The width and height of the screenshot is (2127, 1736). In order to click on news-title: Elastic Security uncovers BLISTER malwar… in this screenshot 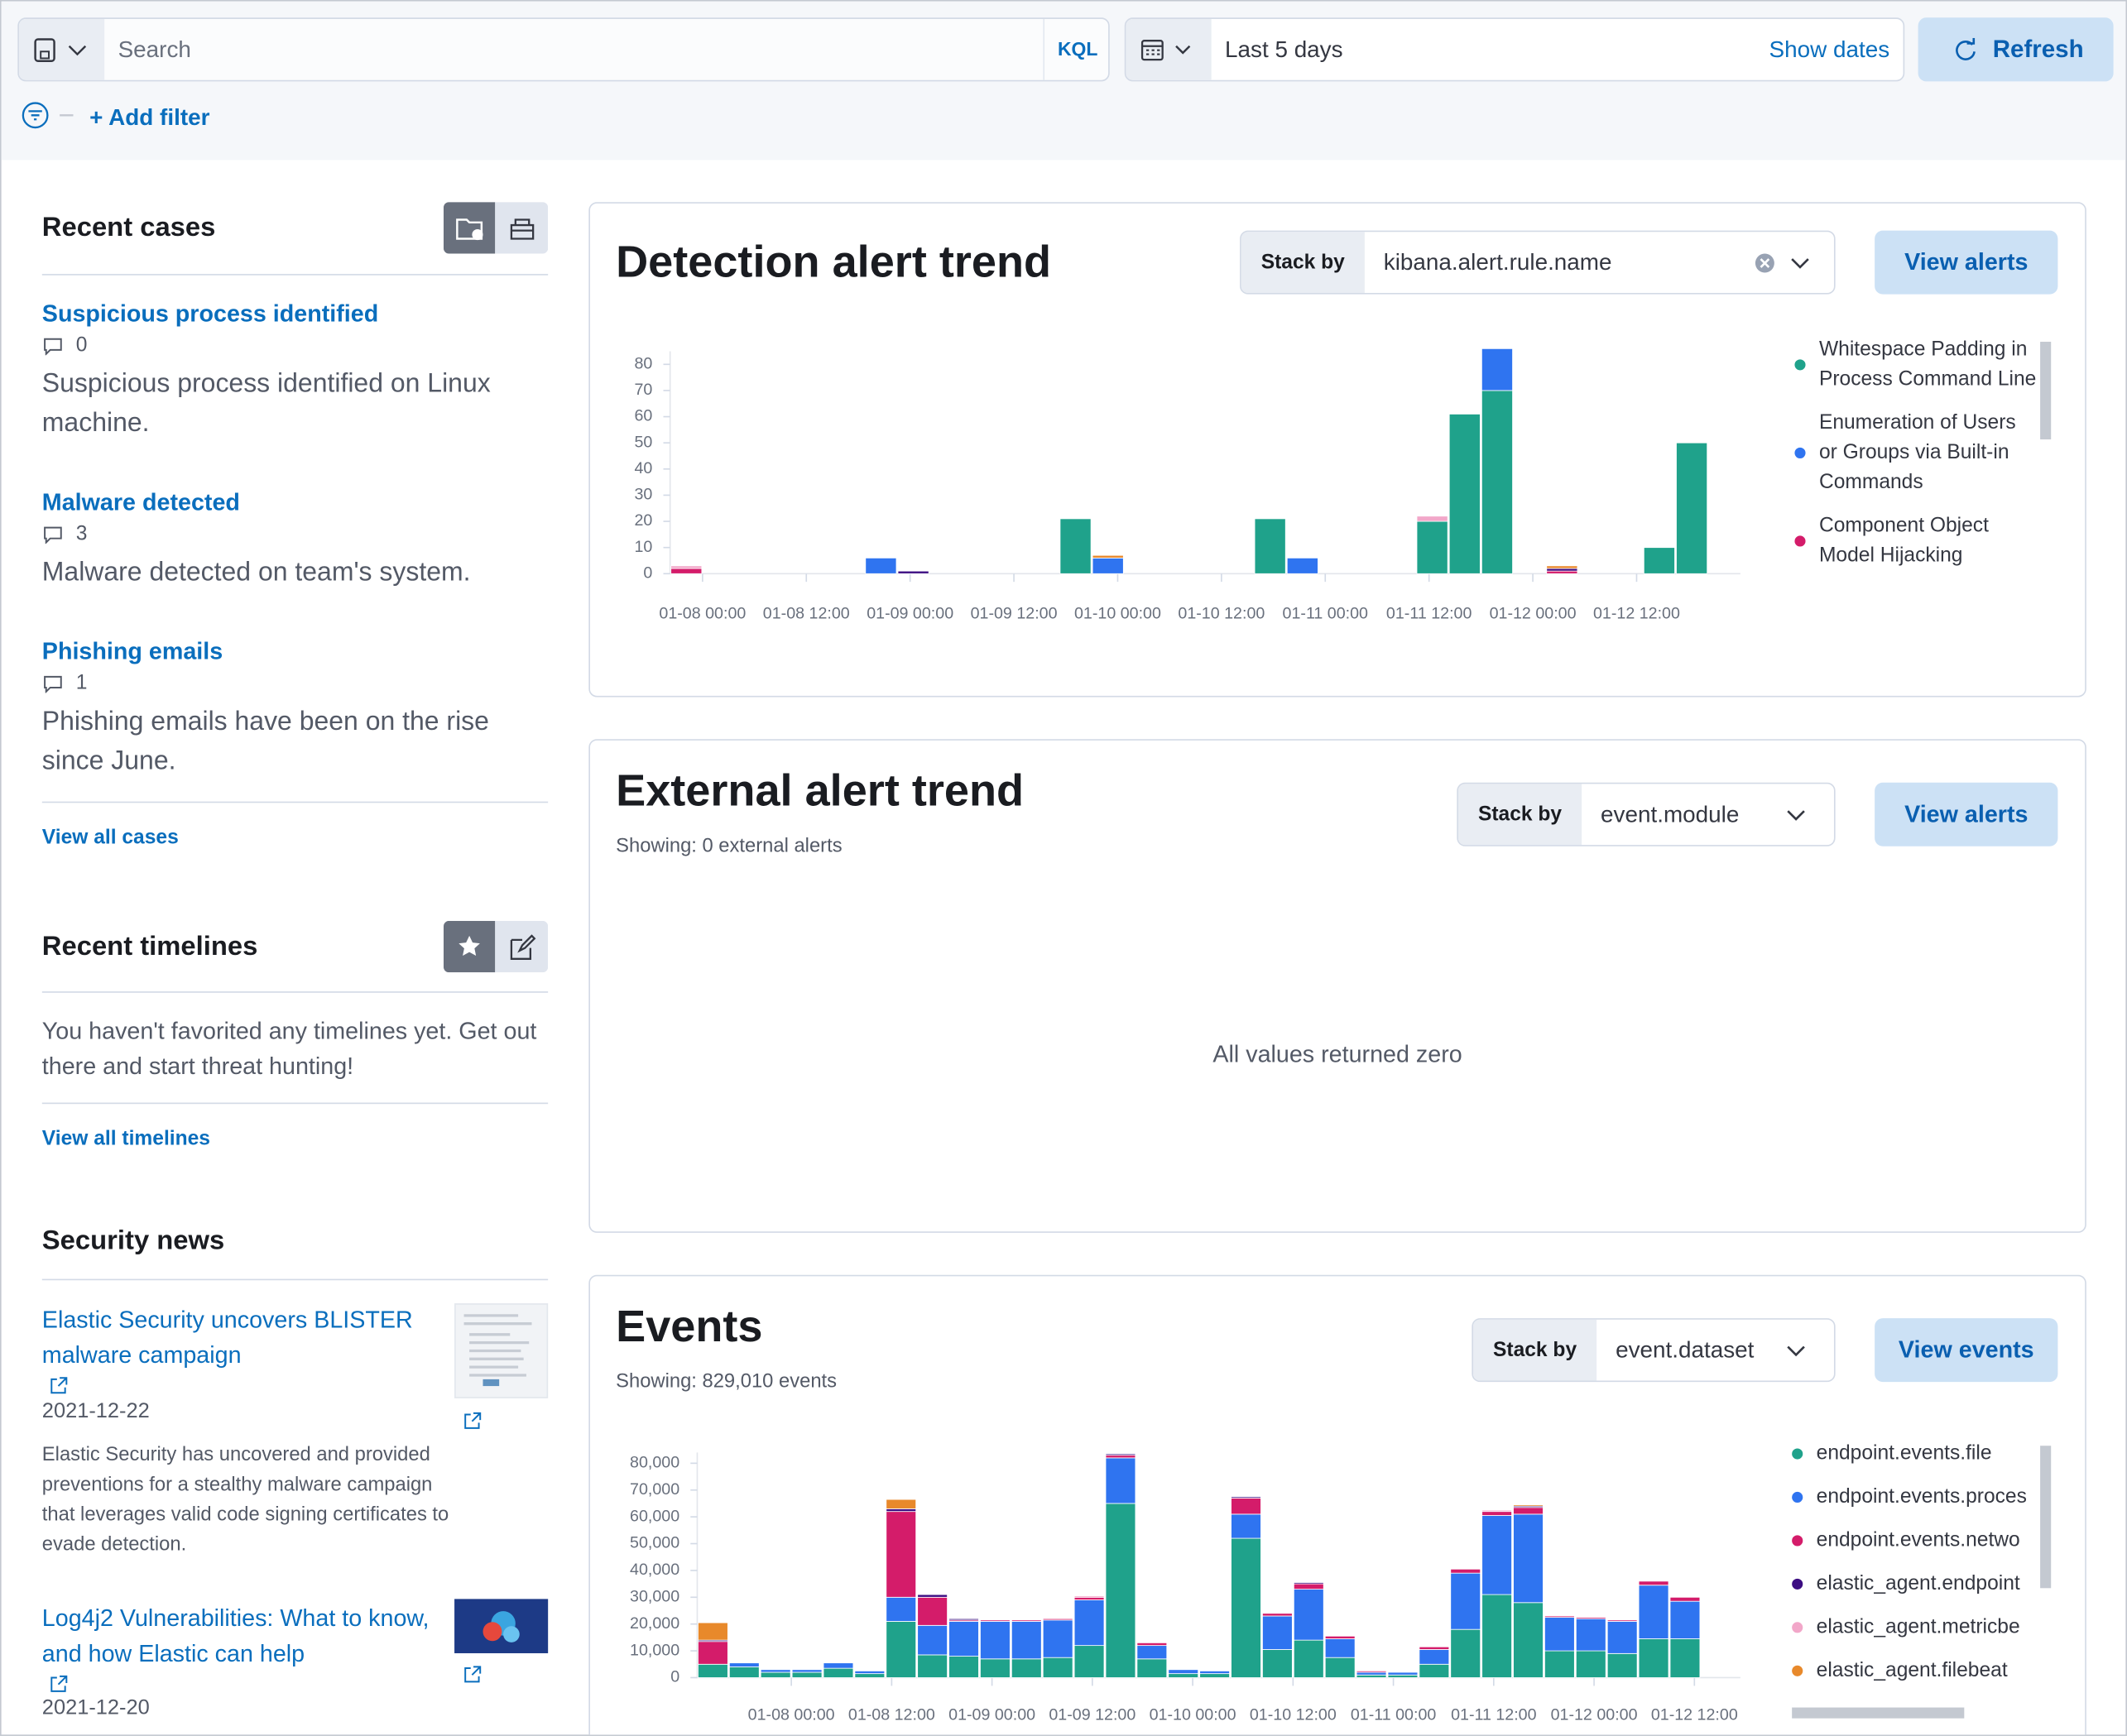, I will do `click(227, 1338)`.